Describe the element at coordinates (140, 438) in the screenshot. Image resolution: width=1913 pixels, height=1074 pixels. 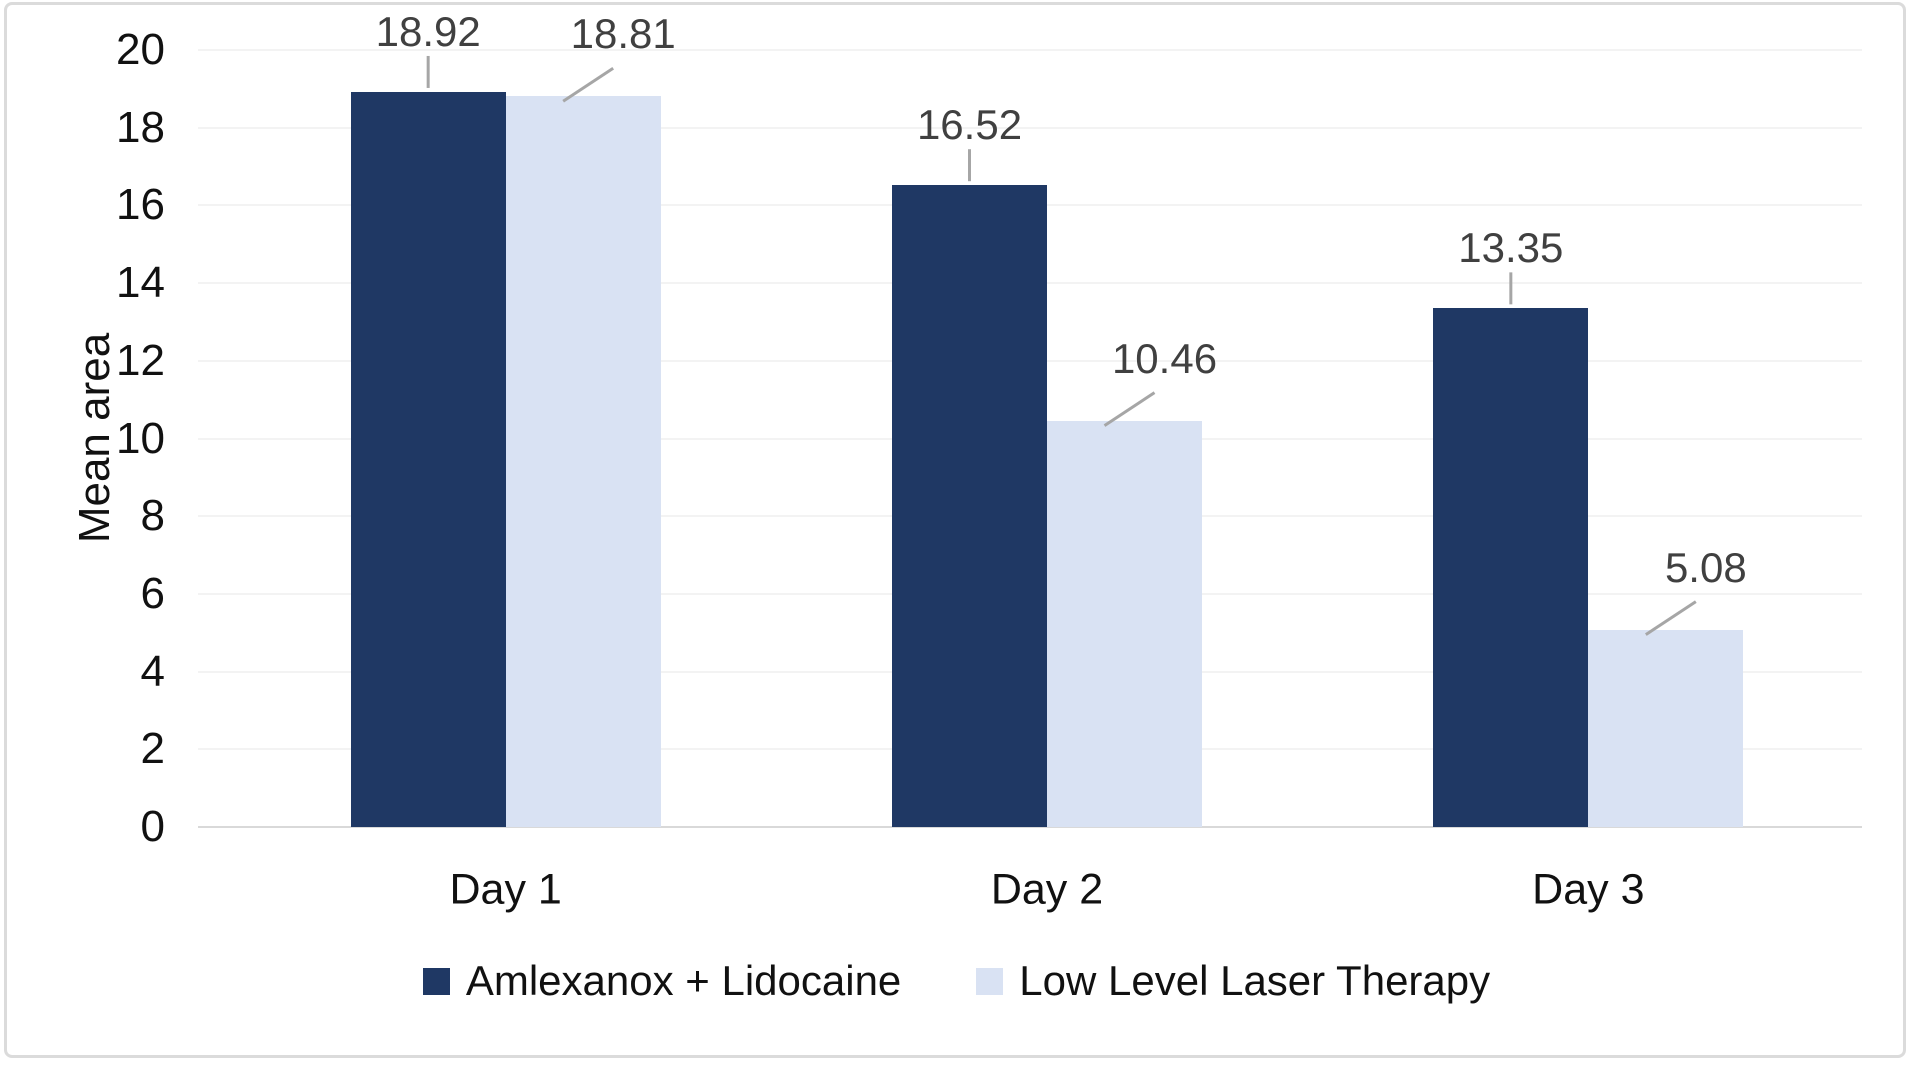
I see `y-tick-label: 10` at that location.